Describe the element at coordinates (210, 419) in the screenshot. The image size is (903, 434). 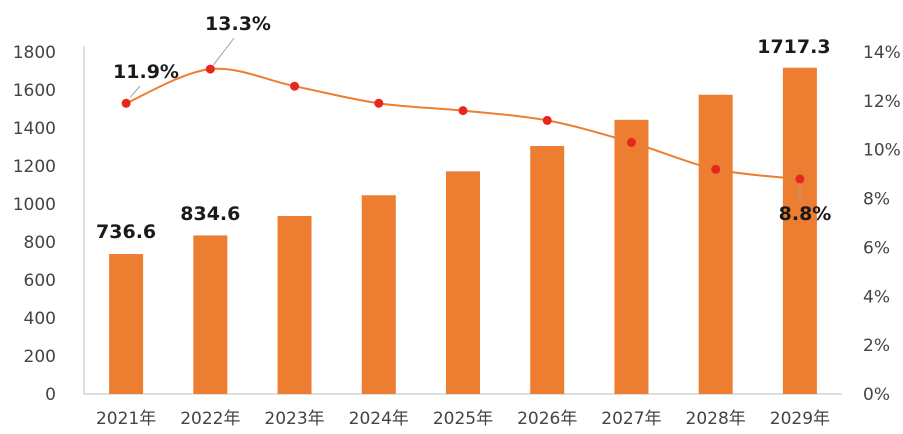
I see `x-axis-tick-label: 2022年` at that location.